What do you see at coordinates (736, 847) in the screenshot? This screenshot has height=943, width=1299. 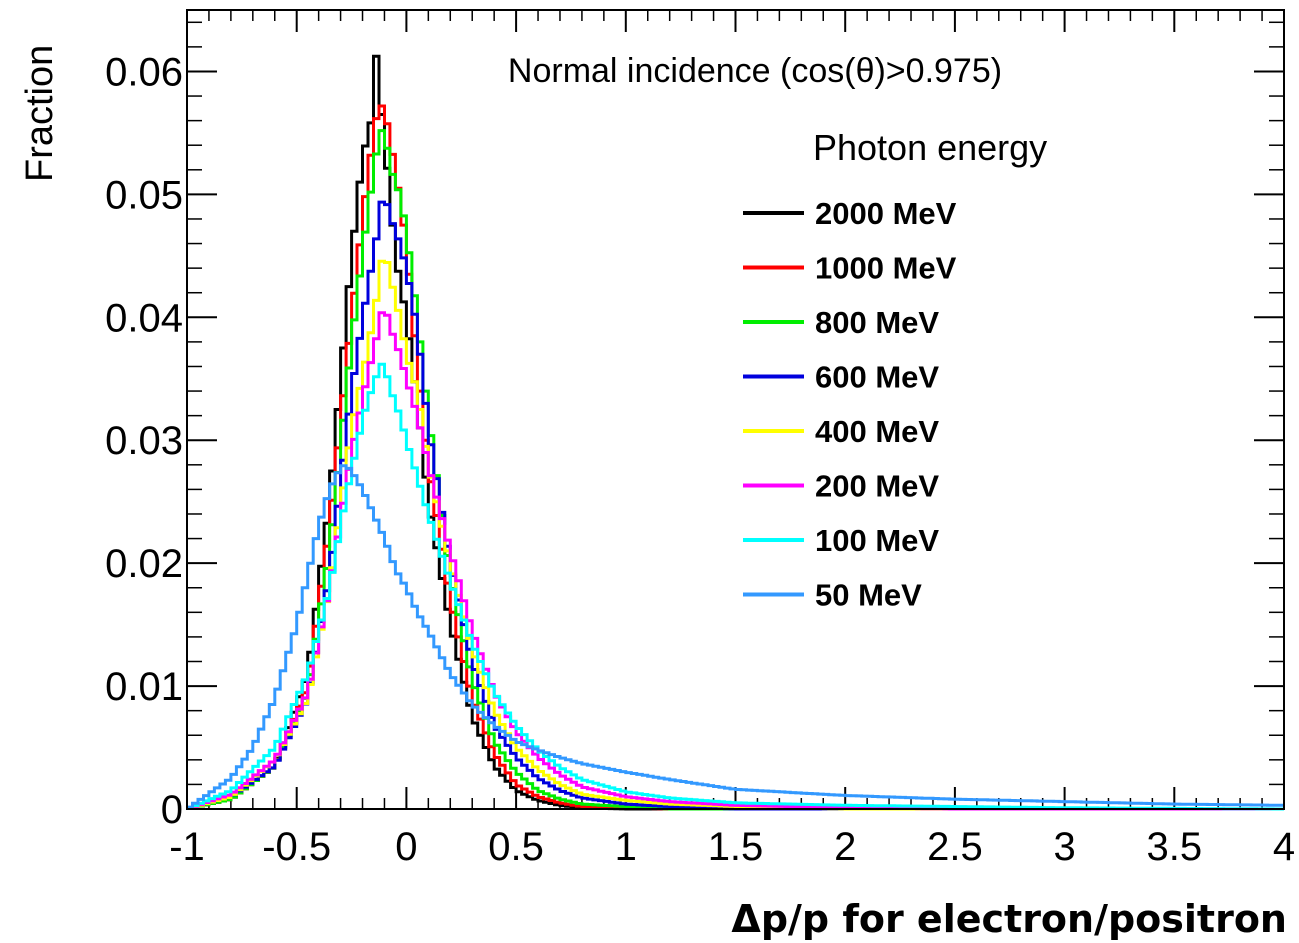 I see `x-tick-label: 1.5` at bounding box center [736, 847].